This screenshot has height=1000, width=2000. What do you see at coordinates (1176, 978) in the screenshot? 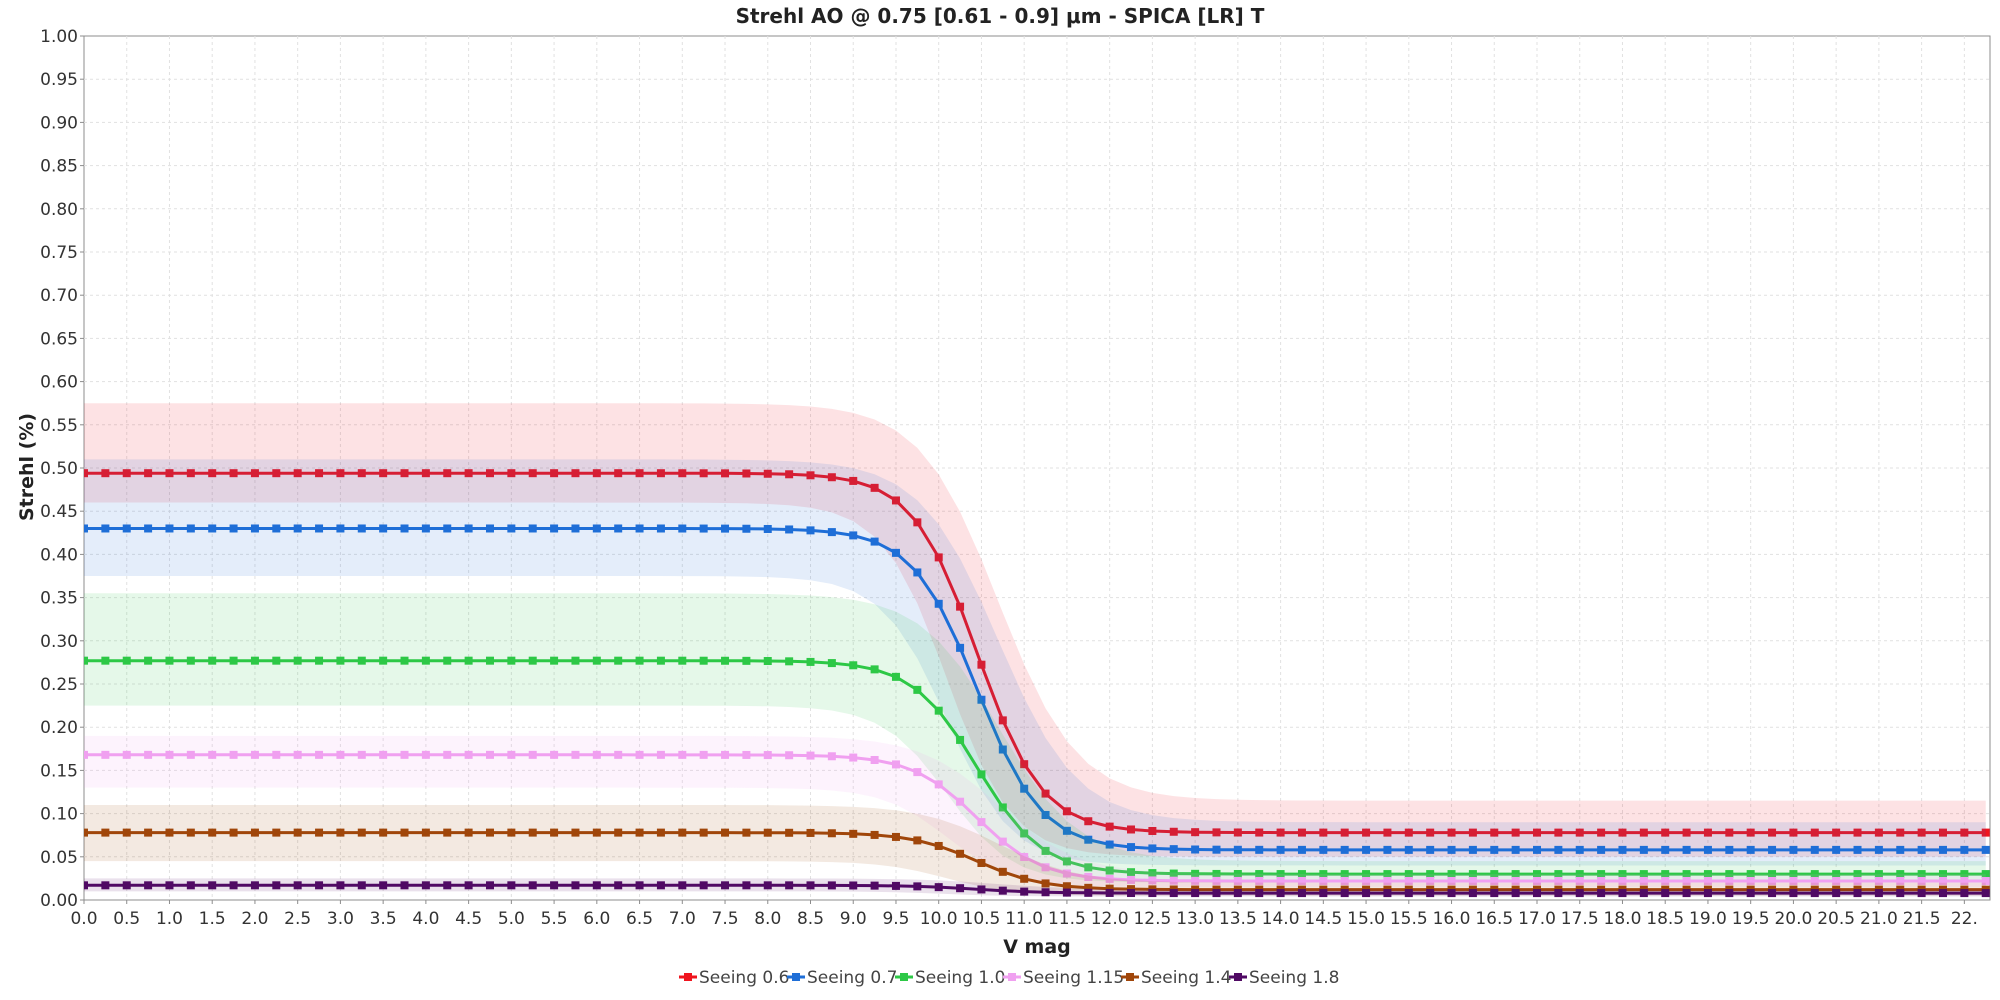
I see `legend-item: Seeing 1.4` at bounding box center [1176, 978].